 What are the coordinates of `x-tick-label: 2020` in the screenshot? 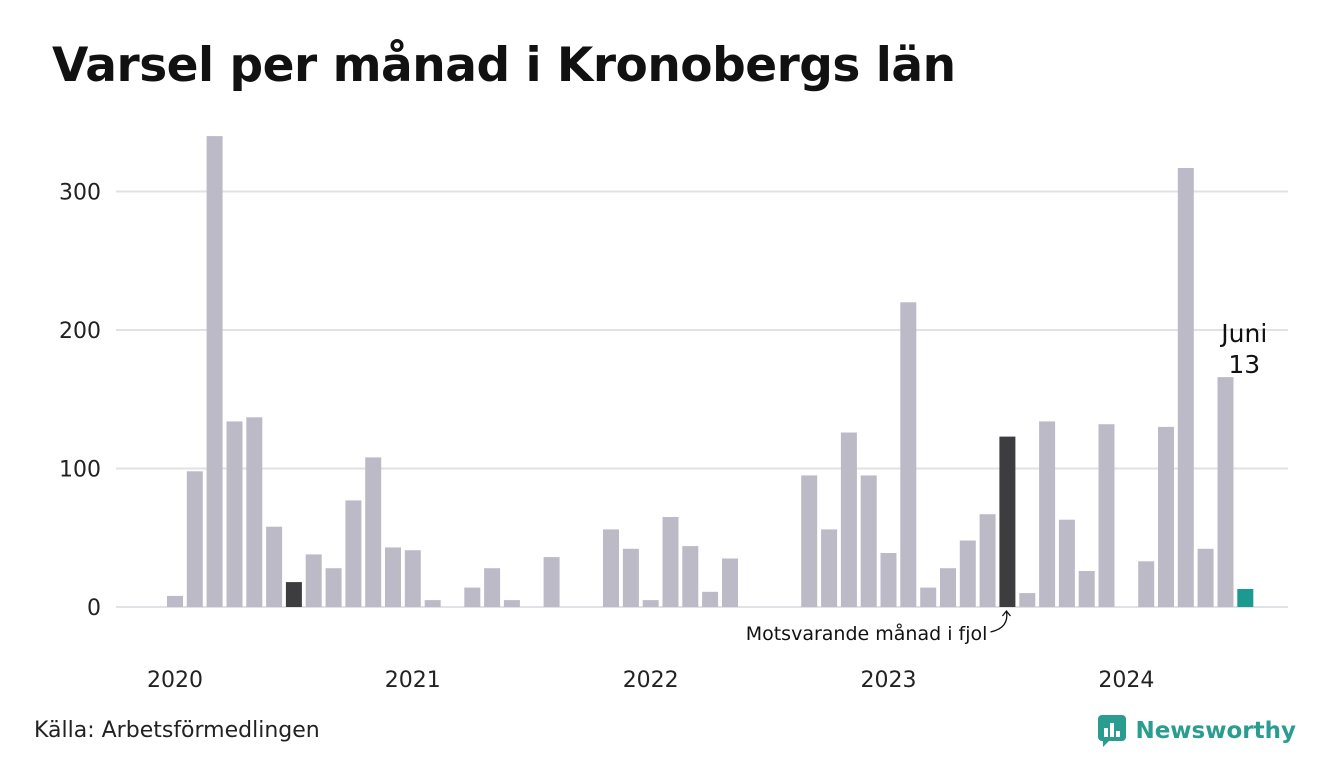 It's located at (175, 680).